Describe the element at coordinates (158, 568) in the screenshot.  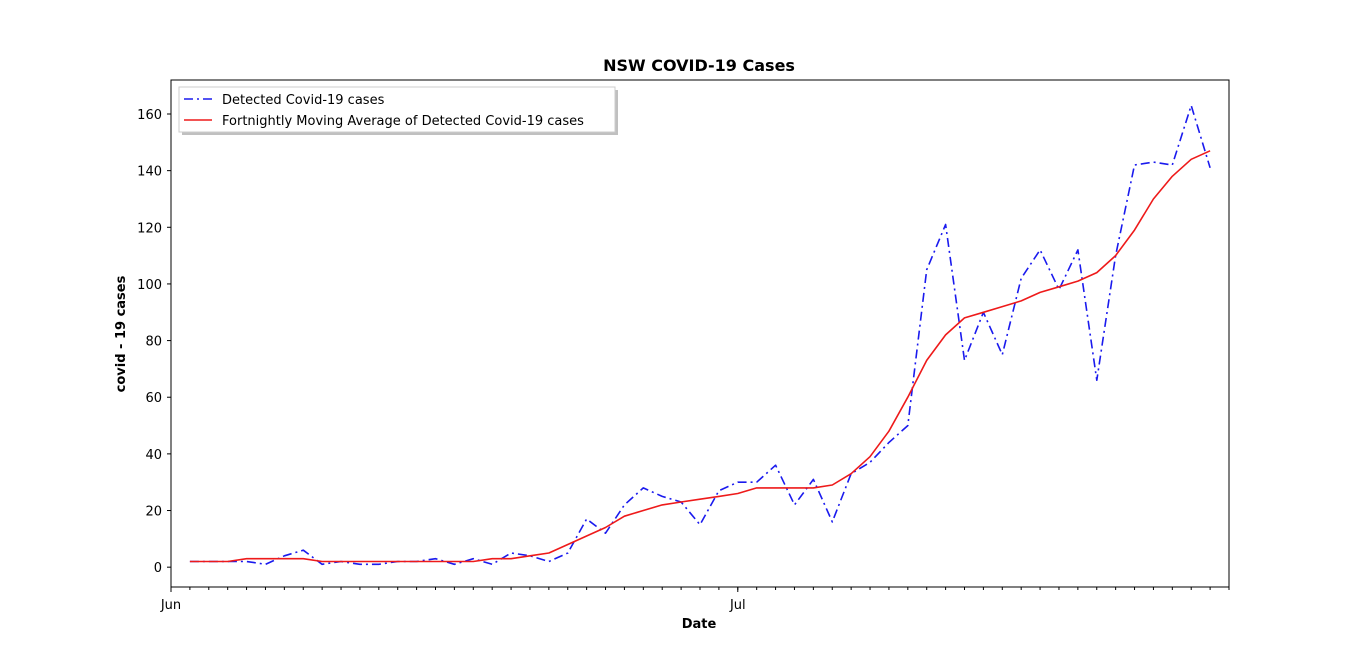
I see `y-tick-label: 0` at that location.